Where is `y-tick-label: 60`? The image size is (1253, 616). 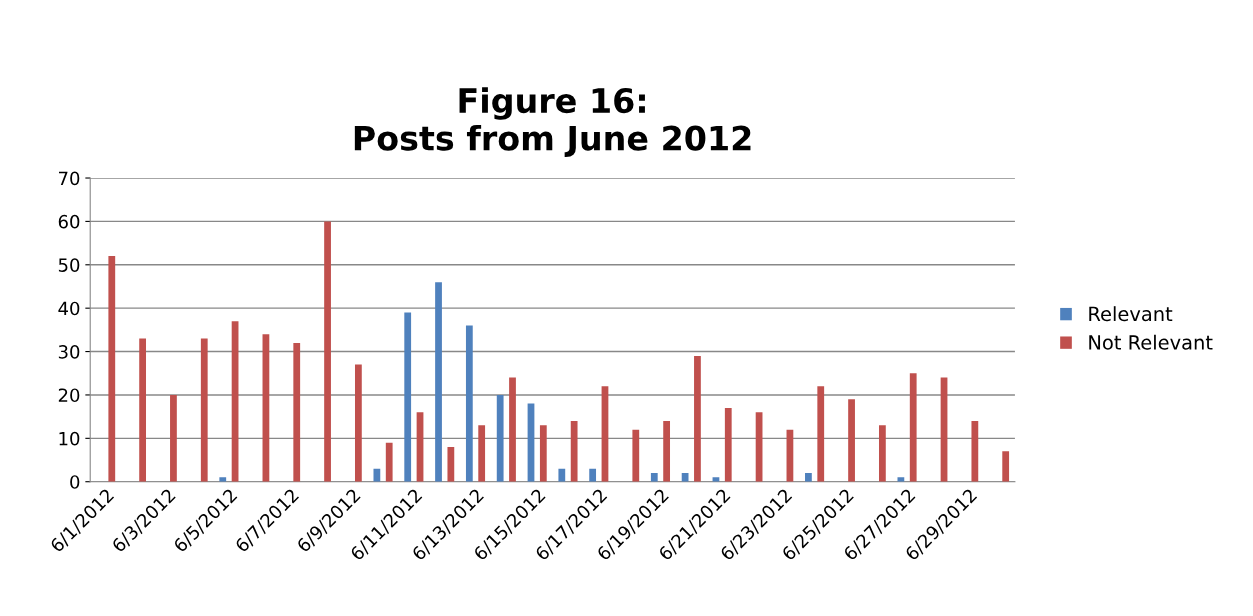 y-tick-label: 60 is located at coordinates (69, 221).